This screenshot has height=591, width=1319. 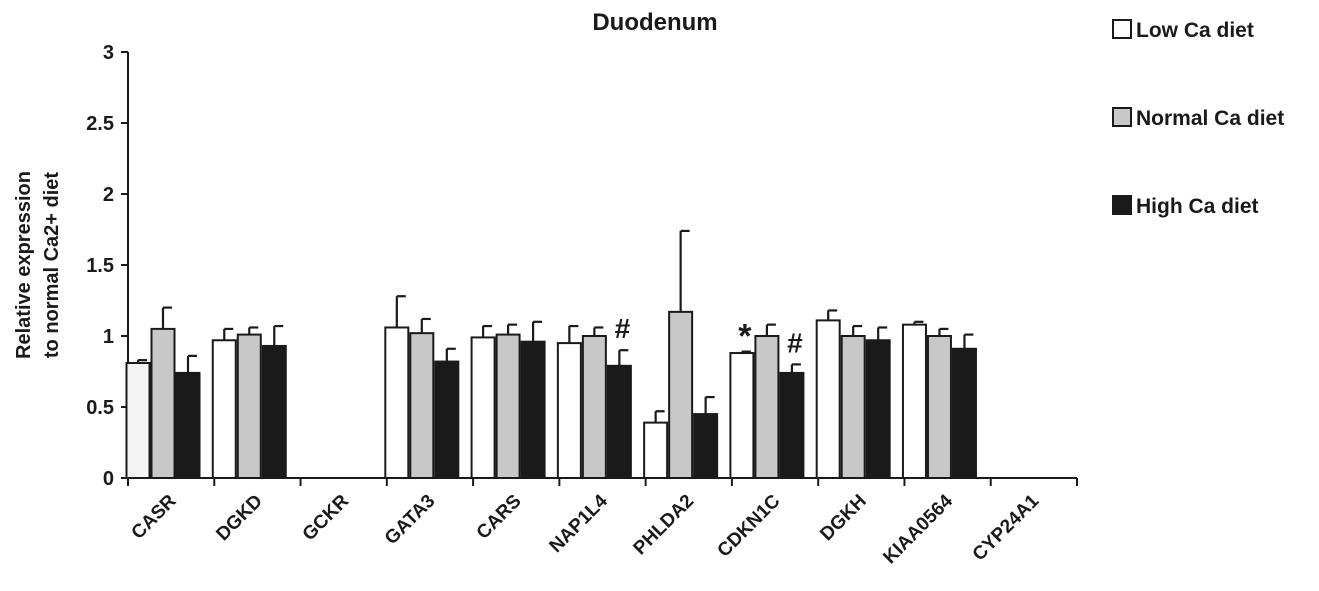 I want to click on bar-cars-low-ca-diet, so click(x=483, y=408).